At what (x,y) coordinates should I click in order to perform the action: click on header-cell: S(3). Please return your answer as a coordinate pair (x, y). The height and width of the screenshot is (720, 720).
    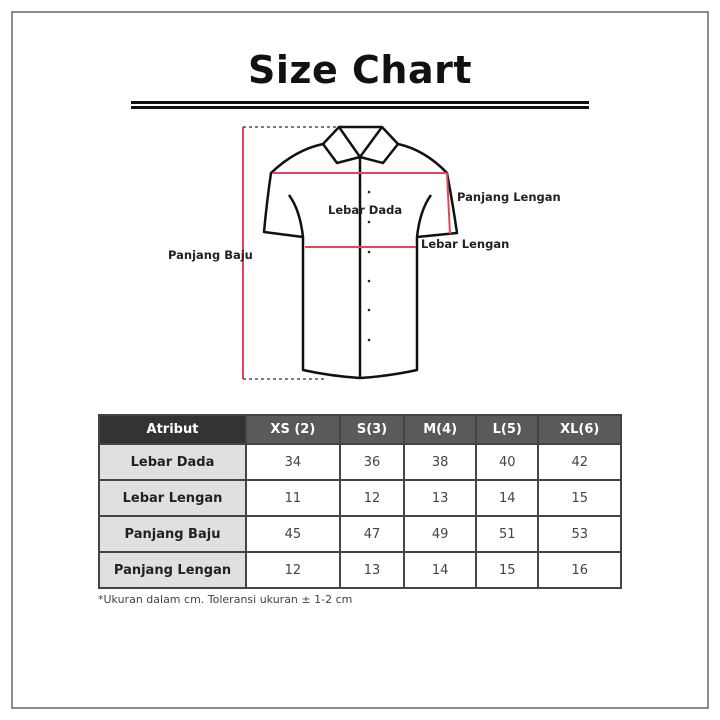
    Looking at the image, I should click on (372, 429).